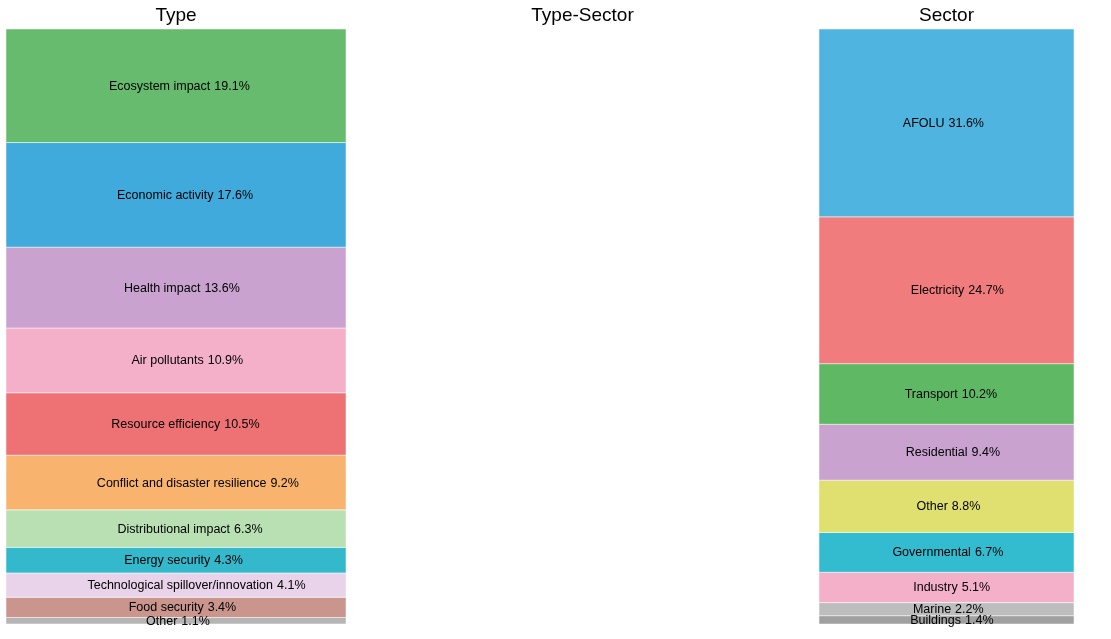  I want to click on series-label: Transport, so click(931, 393).